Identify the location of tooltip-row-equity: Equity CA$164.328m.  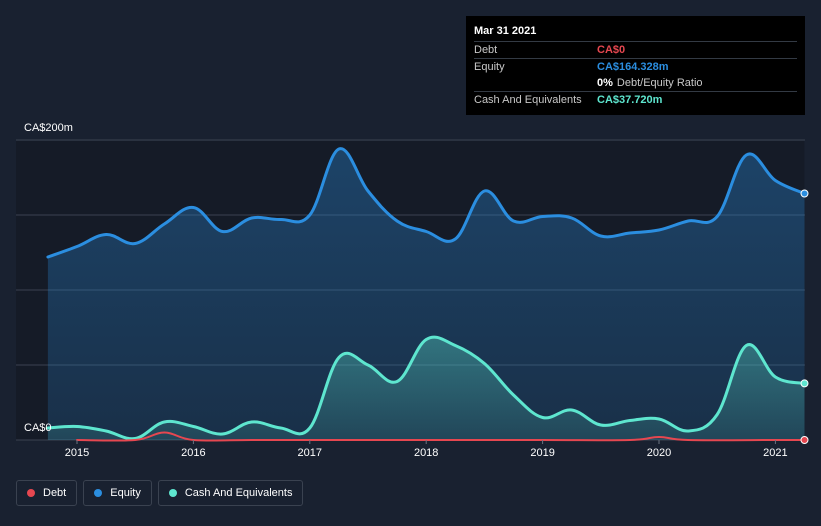
(635, 66).